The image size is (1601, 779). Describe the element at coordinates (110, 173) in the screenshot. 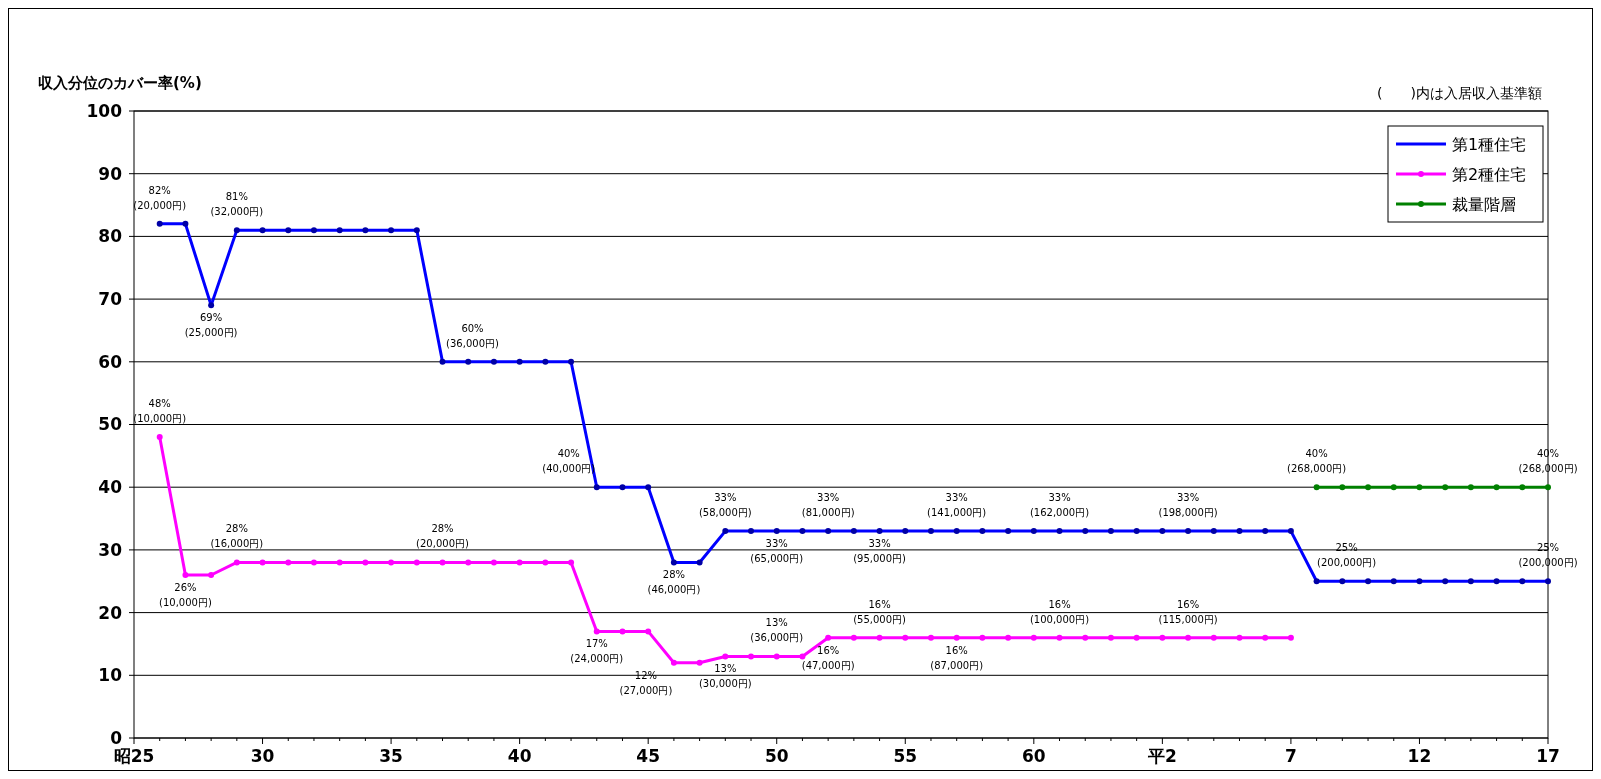

I see `y-tick-label: 90` at that location.